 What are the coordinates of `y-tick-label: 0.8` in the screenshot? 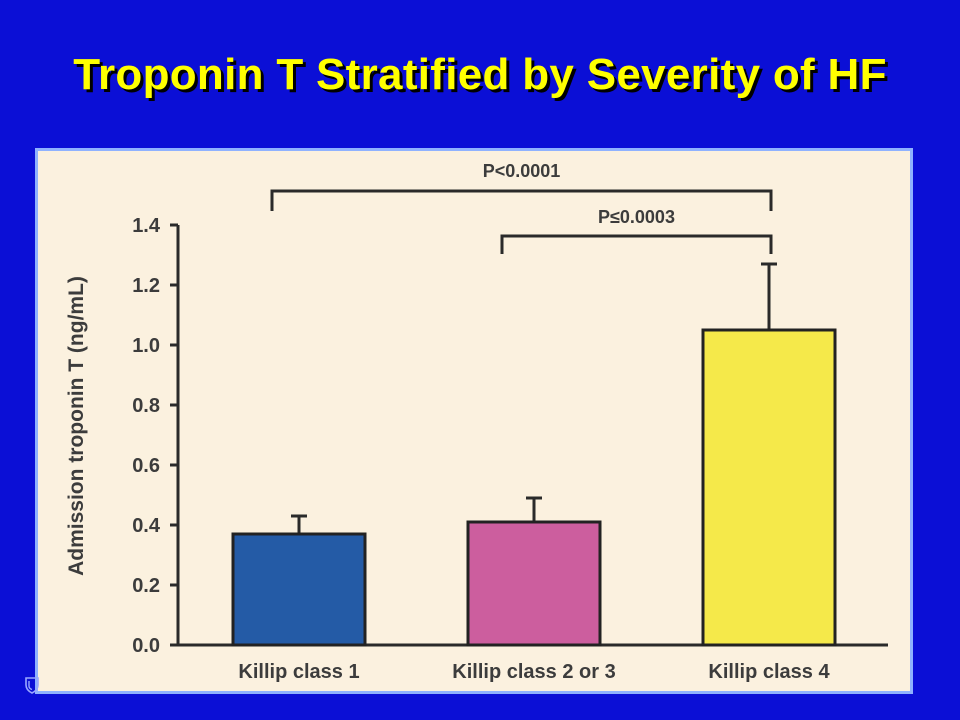 It's located at (146, 406).